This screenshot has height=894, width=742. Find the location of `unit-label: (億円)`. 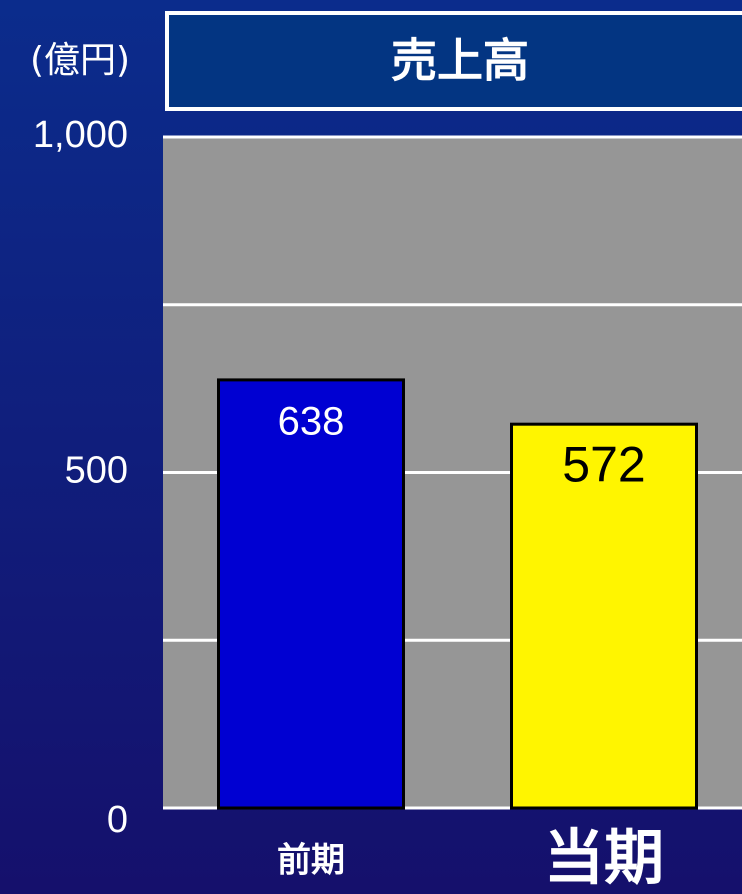

unit-label: (億円) is located at coordinates (80, 60).